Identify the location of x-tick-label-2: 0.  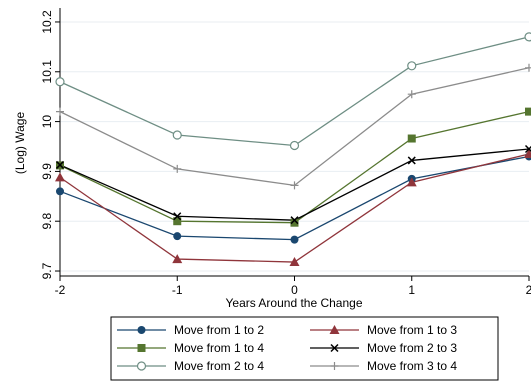
(294, 290).